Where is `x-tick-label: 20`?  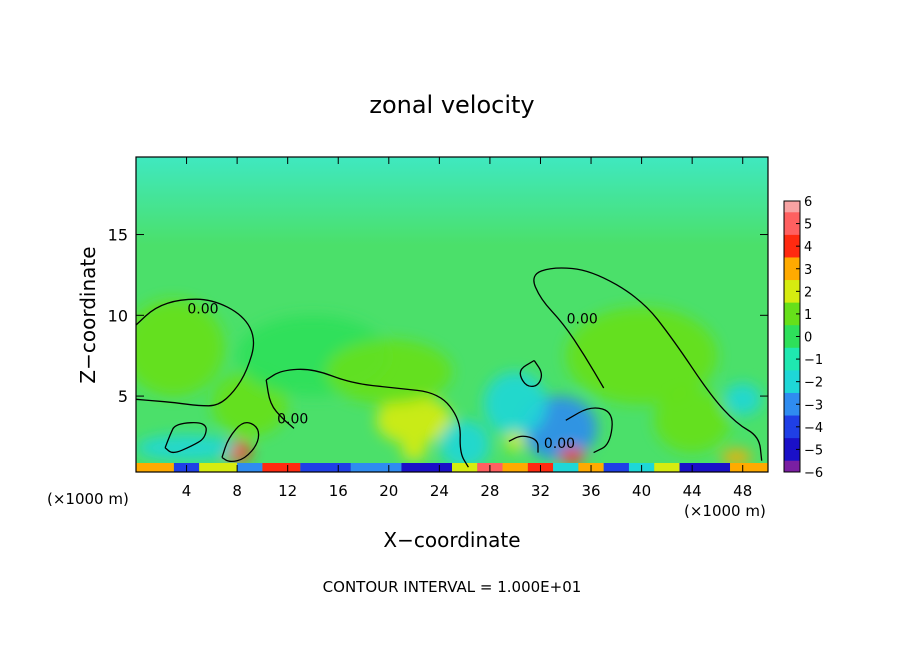
x-tick-label: 20 is located at coordinates (388, 491).